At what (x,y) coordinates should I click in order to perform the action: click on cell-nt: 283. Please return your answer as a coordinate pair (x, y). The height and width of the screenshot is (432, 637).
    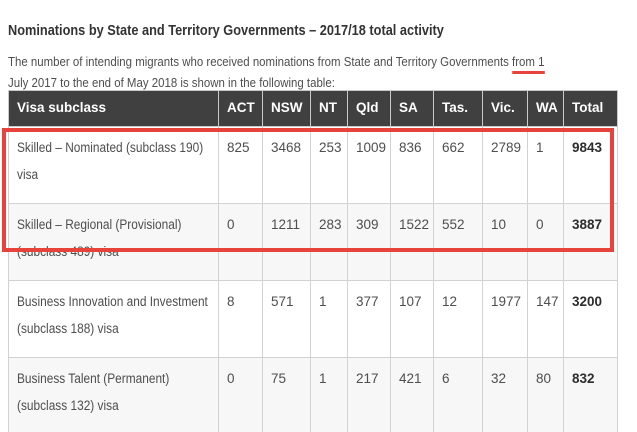
    Looking at the image, I should click on (329, 242).